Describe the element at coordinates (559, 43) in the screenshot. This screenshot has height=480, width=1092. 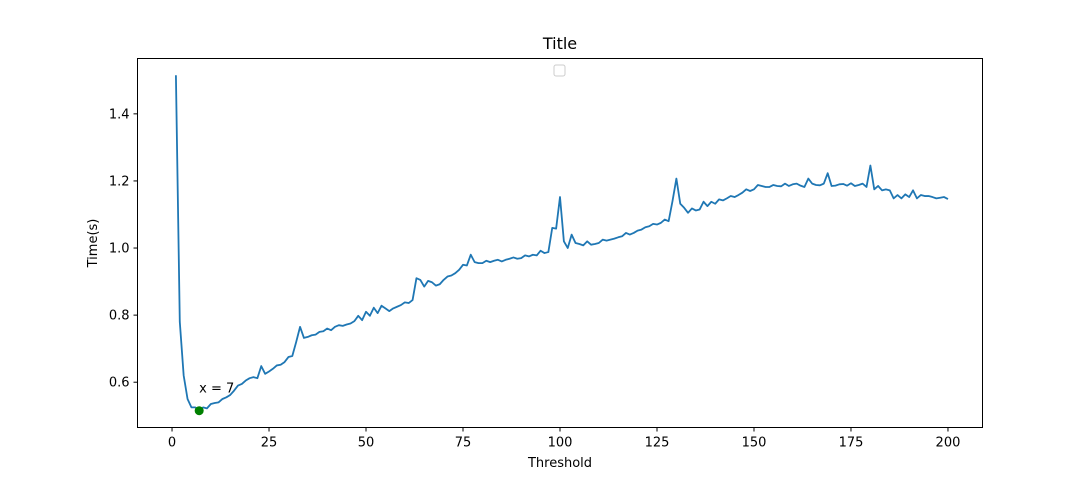
I see `chart-title: Title` at that location.